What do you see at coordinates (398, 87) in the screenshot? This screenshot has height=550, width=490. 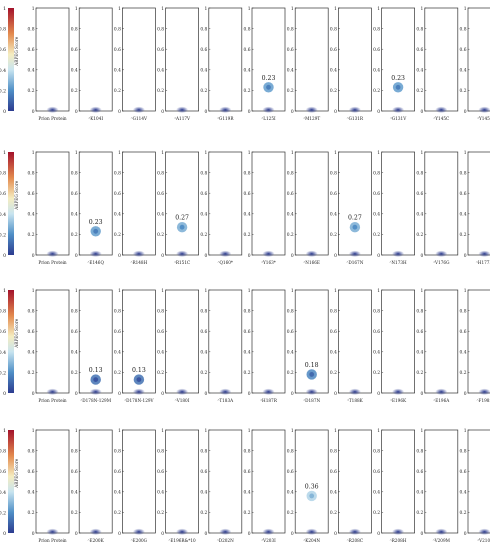 I see `data-point-core` at bounding box center [398, 87].